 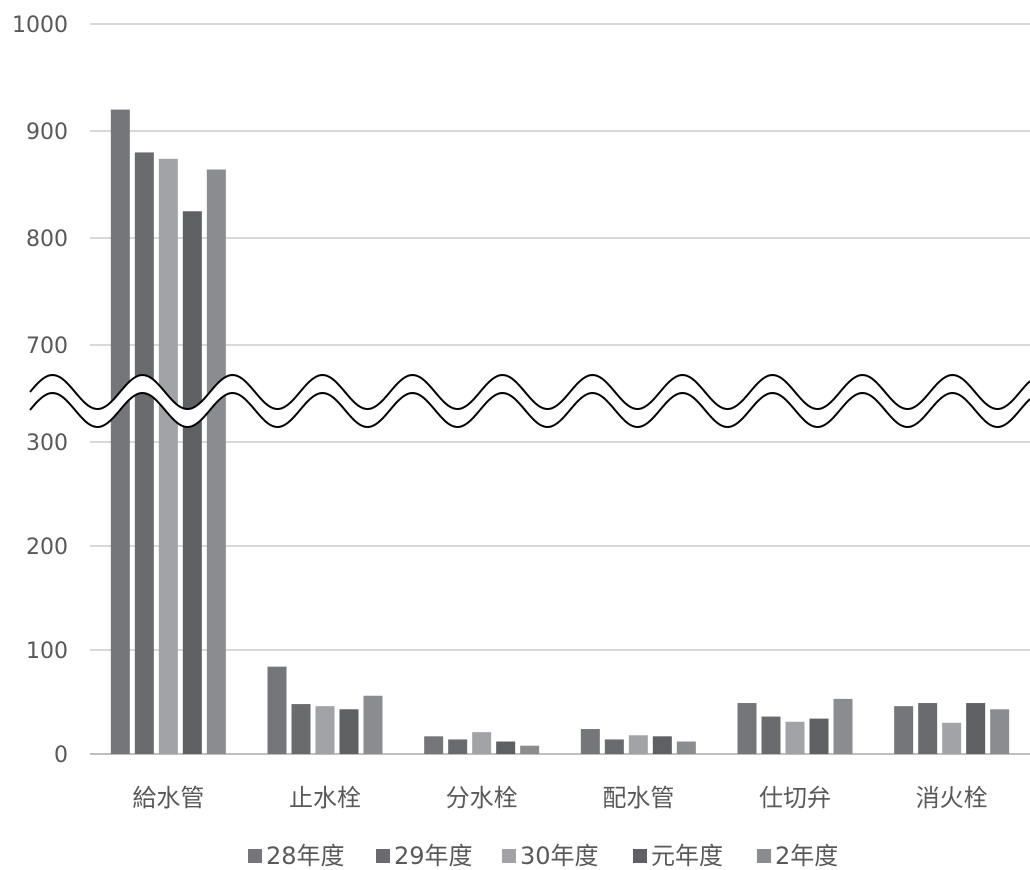 I want to click on legend: 28年度 29年度 30年度 元年度 2年度, so click(x=543, y=856).